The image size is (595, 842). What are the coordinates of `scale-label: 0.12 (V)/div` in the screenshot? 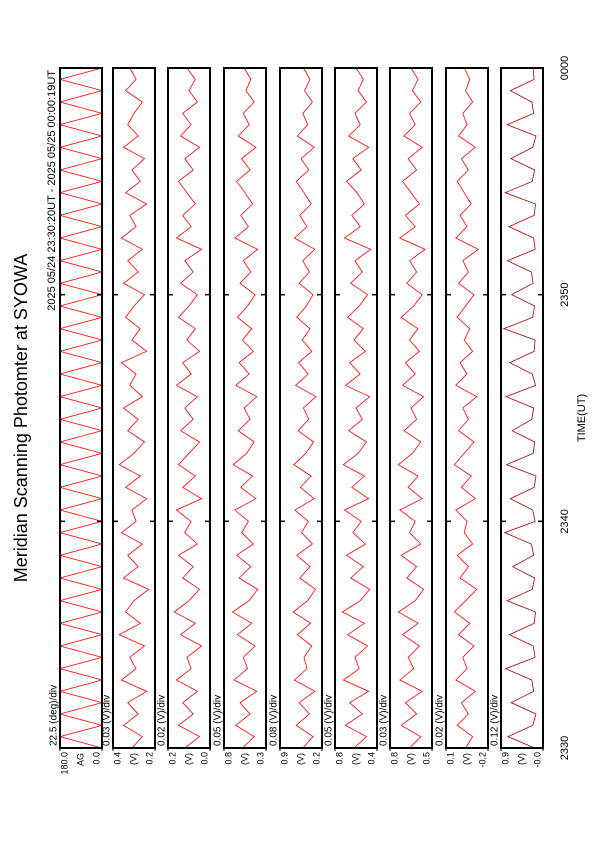 It's located at (495, 720).